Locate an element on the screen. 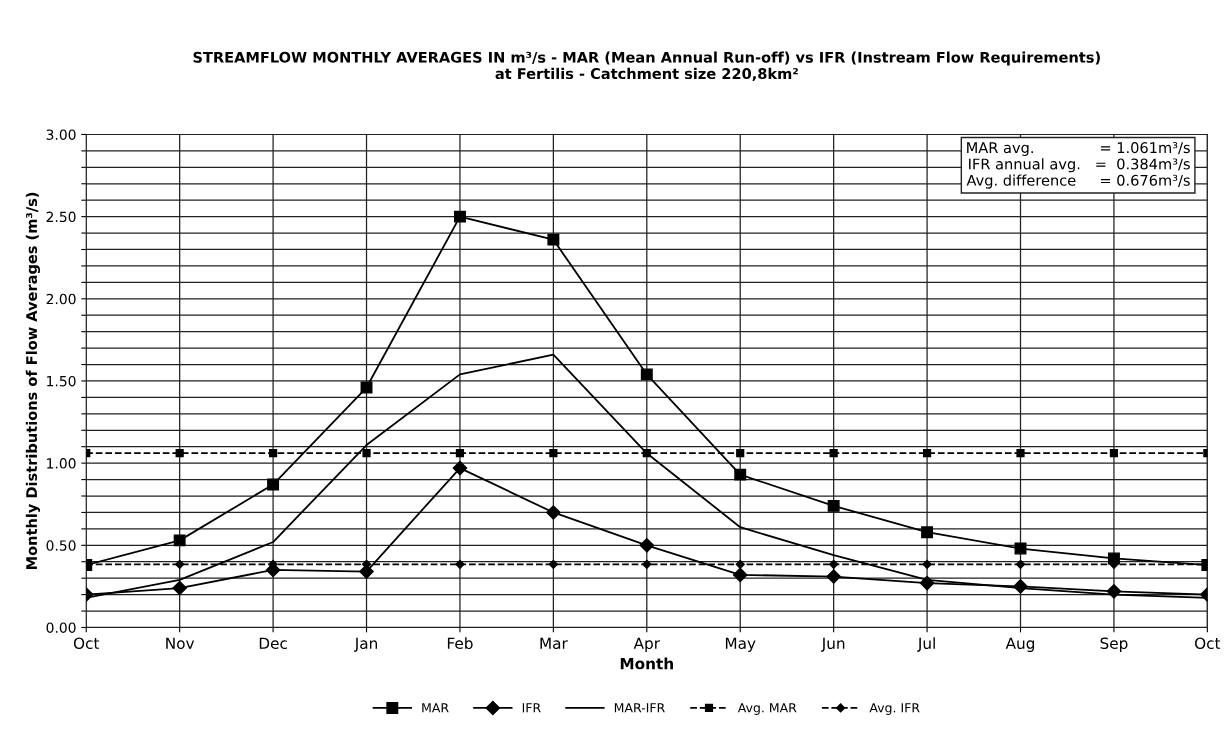  y-tick-label: 0.00 is located at coordinates (61, 627).